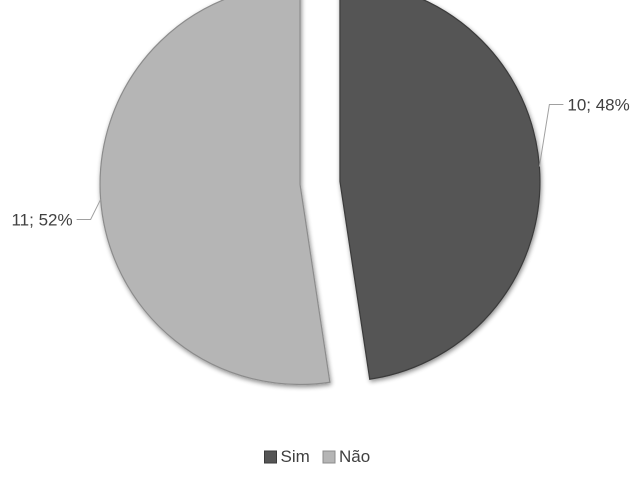 This screenshot has height=477, width=632. Describe the element at coordinates (295, 456) in the screenshot. I see `legend-label-0: Sim` at that location.